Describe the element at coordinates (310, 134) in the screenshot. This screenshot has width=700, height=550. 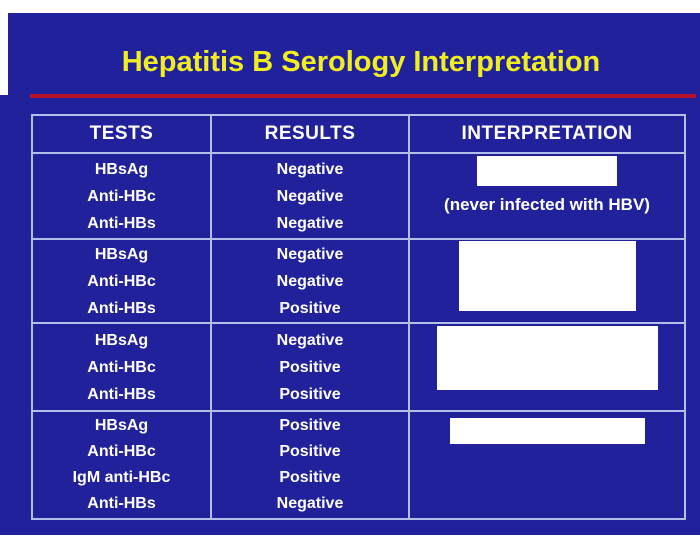
I see `column-header-results: RESULTS` at that location.